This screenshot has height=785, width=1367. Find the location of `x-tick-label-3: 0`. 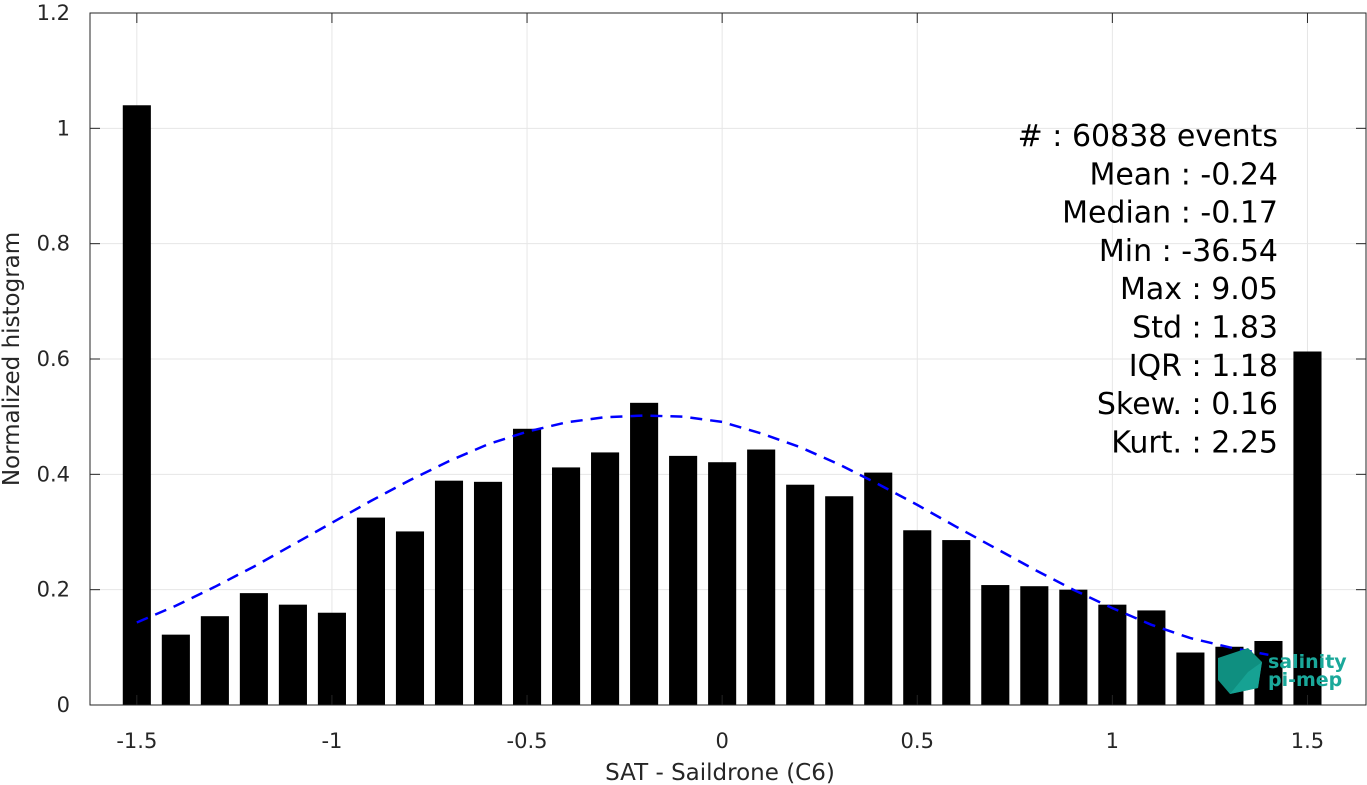

x-tick-label-3: 0 is located at coordinates (721, 741).